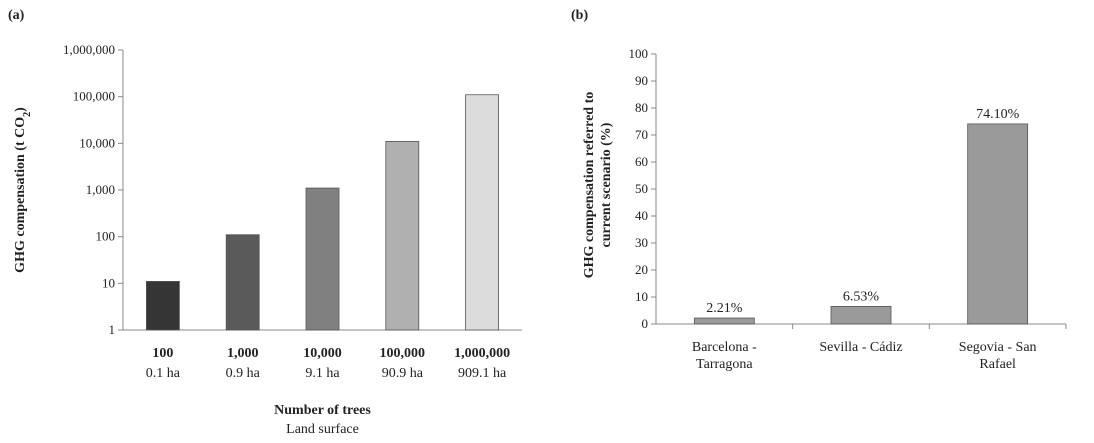 Image resolution: width=1094 pixels, height=443 pixels. I want to click on chart-a-y-tick-label: 100, so click(106, 236).